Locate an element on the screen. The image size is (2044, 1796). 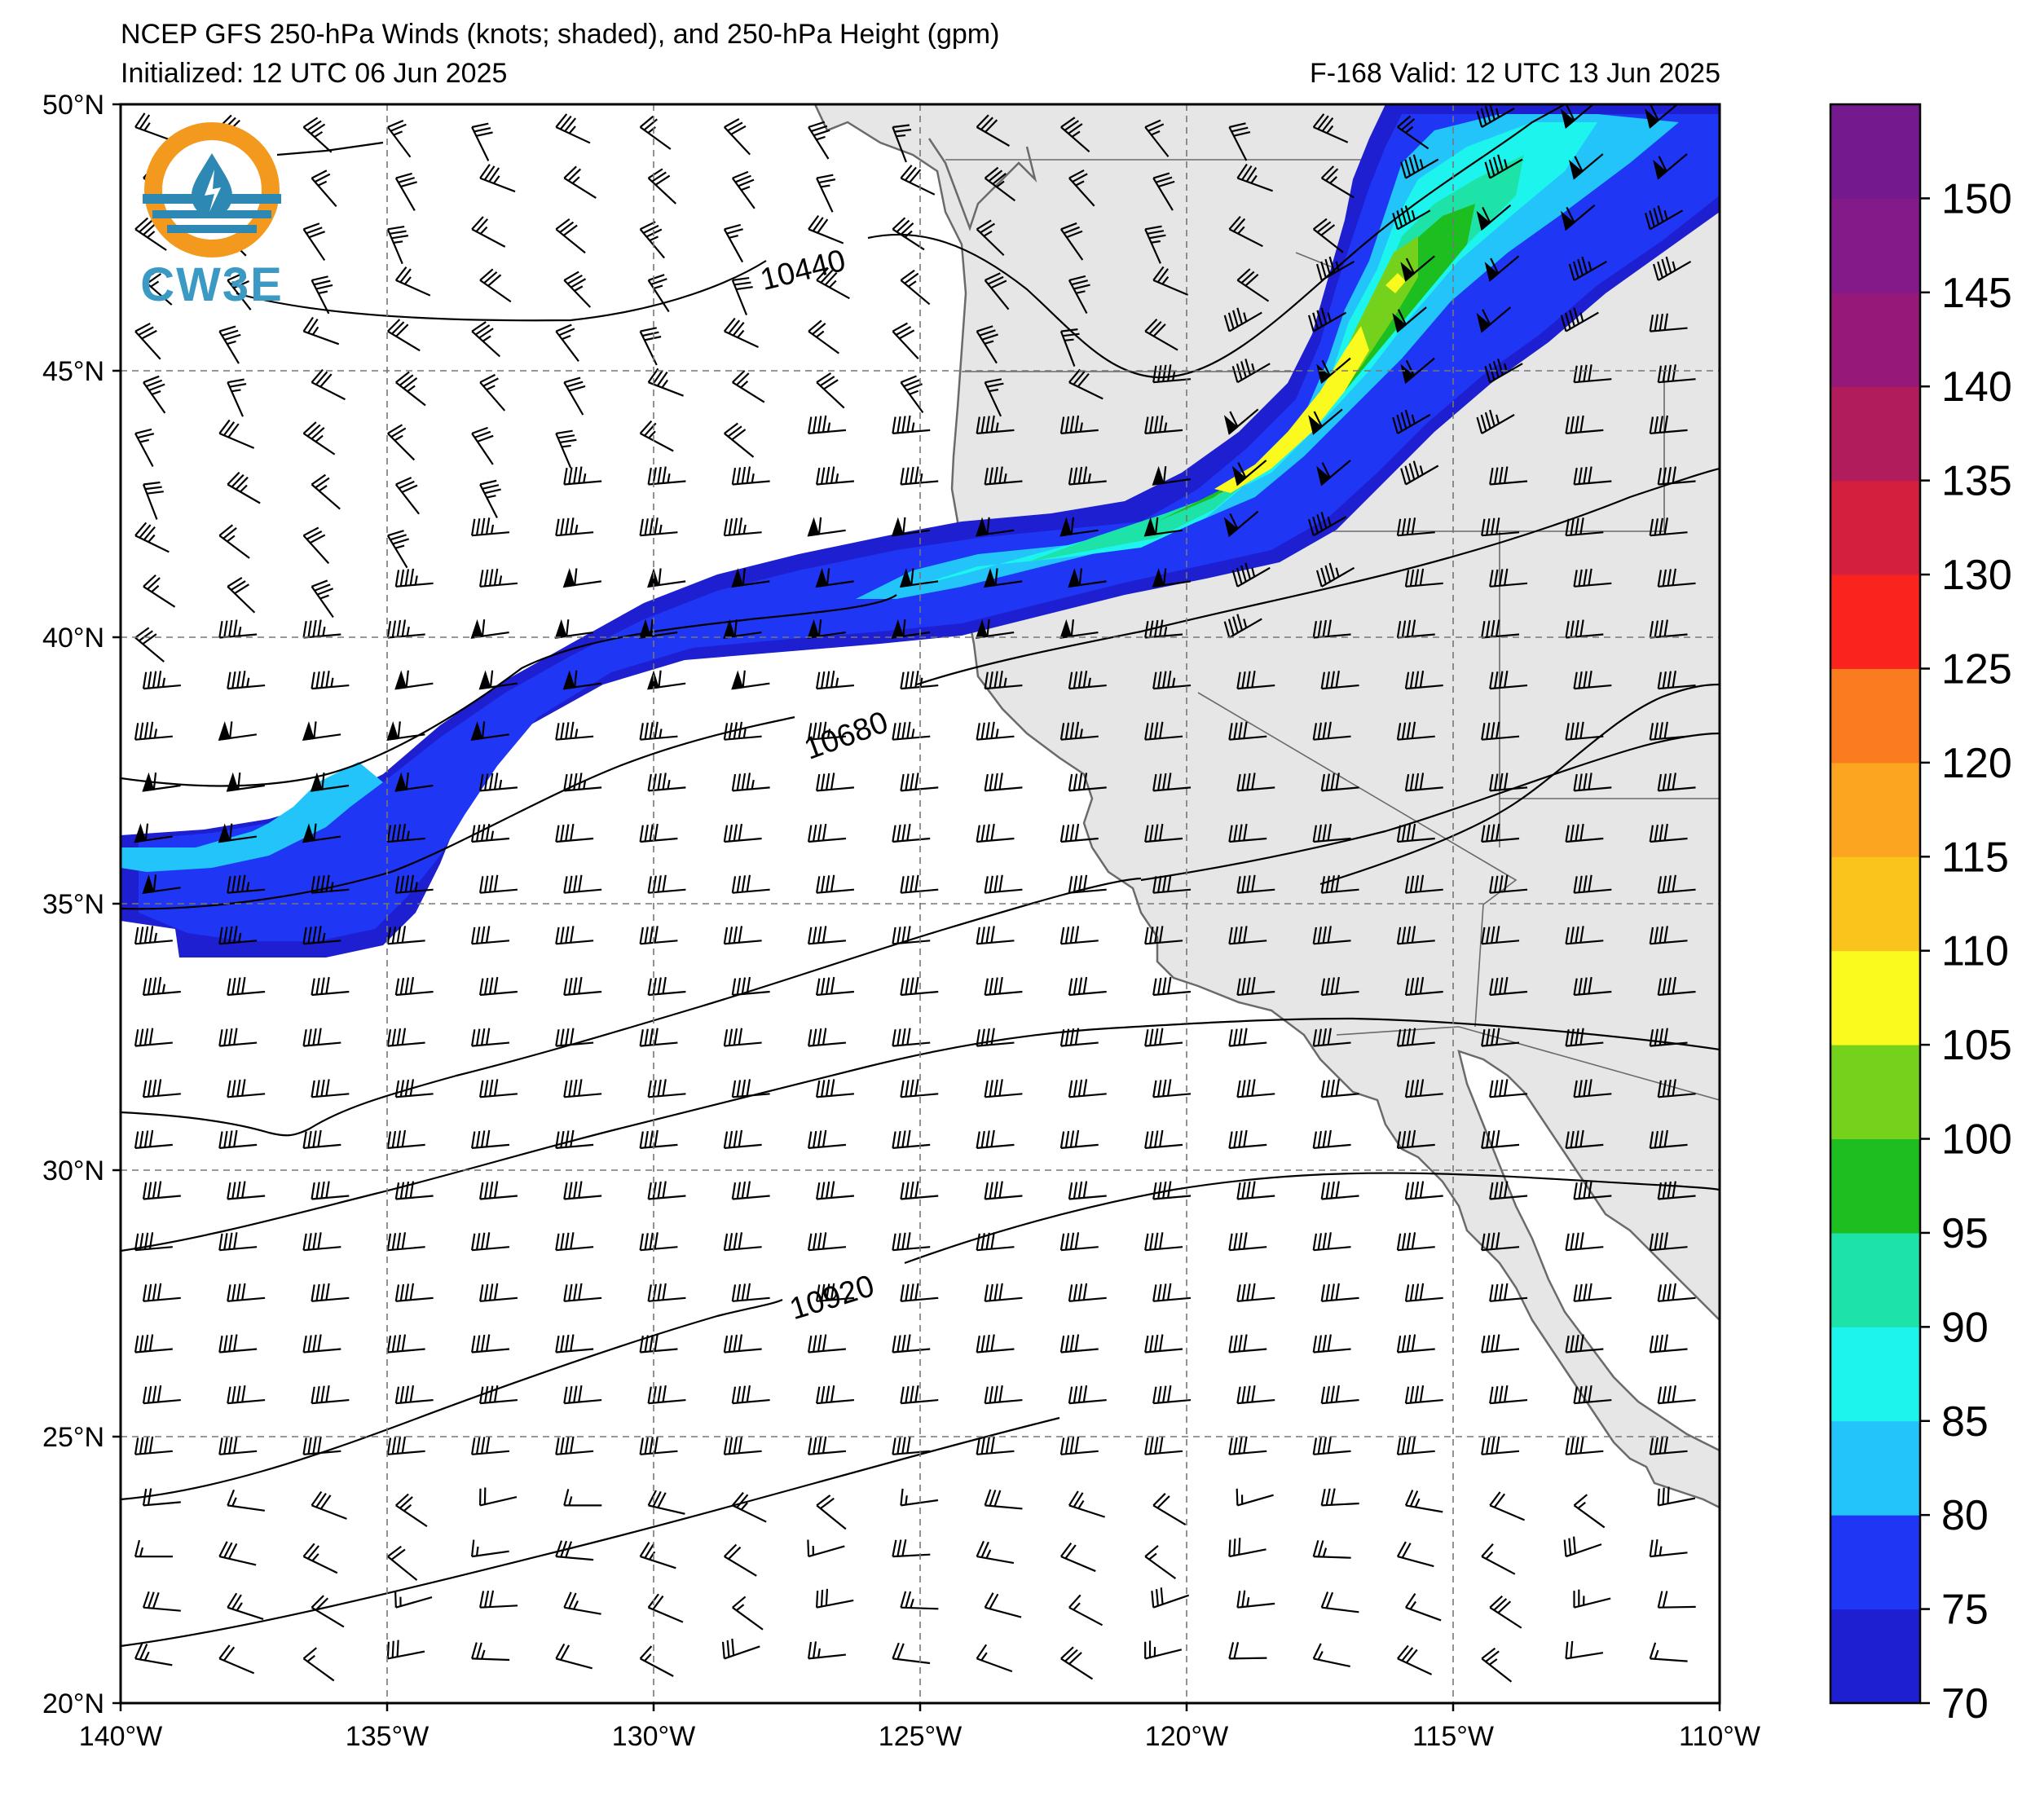
init-time-label: Initialized: 12 UTC 06 Jun 2025 is located at coordinates (314, 73).